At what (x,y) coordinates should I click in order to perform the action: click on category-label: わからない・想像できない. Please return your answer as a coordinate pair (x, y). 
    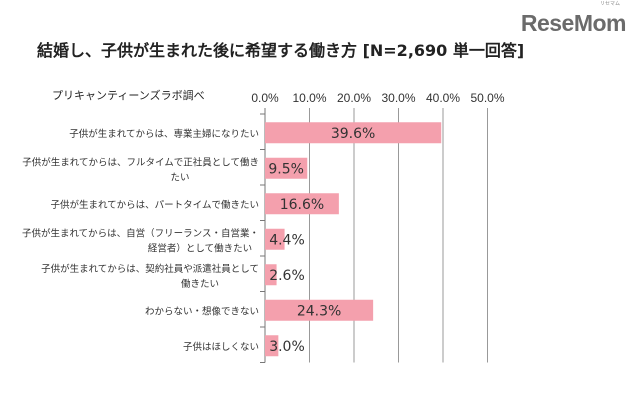
    Looking at the image, I should click on (202, 311).